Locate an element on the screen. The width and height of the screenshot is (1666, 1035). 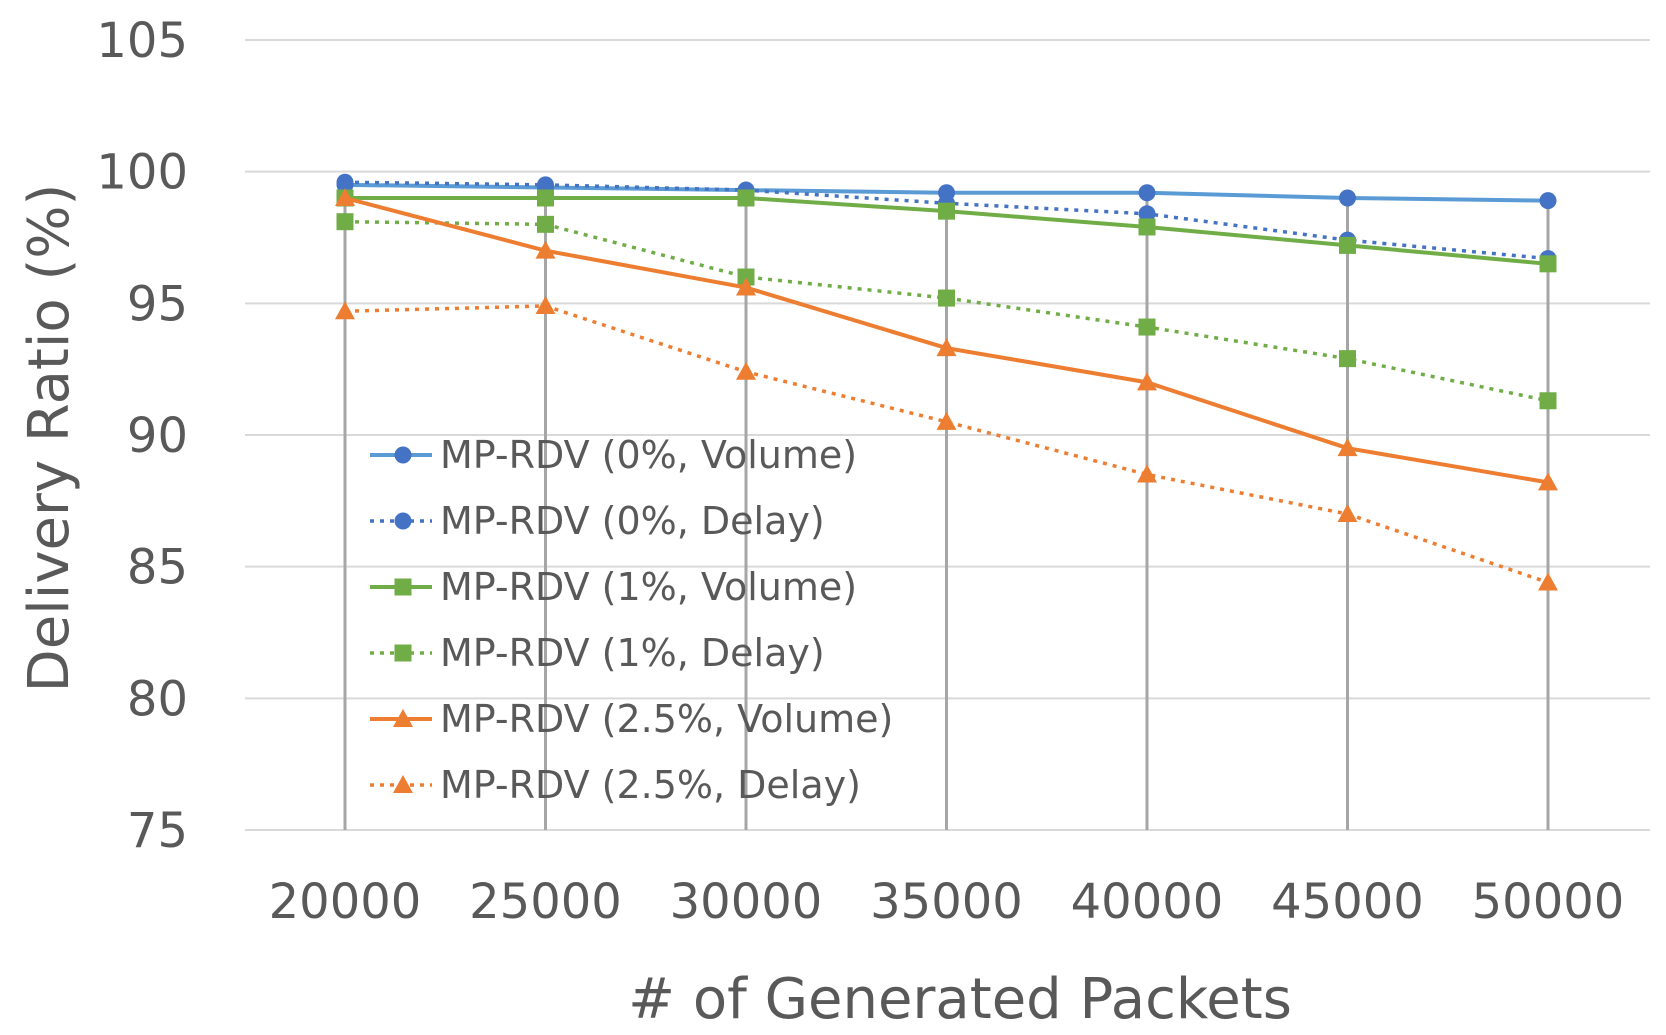
y-tick-label: 95 is located at coordinates (157, 304).